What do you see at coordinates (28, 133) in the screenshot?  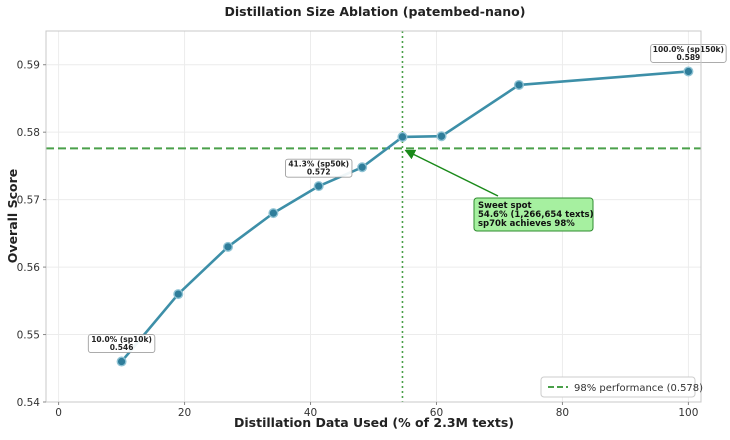 I see `y-tick-label: 0.58` at bounding box center [28, 133].